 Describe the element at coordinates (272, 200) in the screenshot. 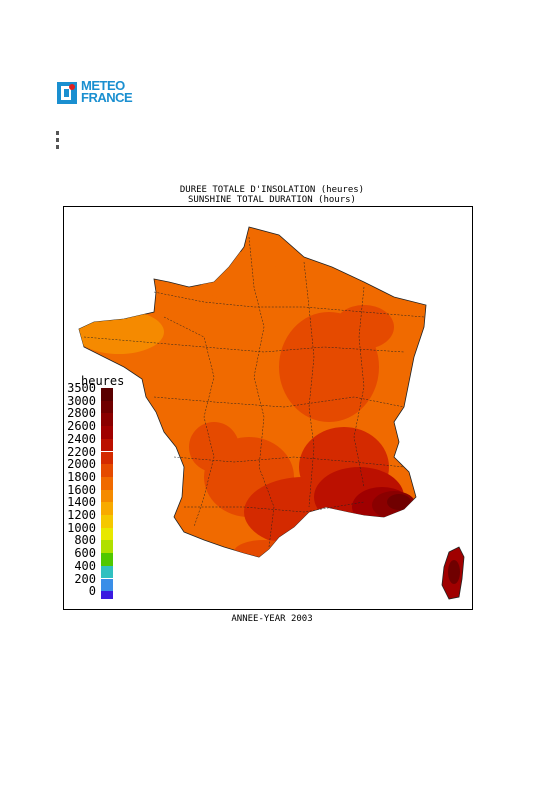

I see `map-title-en: SUNSHINE TOTAL DURATION (hours)` at that location.